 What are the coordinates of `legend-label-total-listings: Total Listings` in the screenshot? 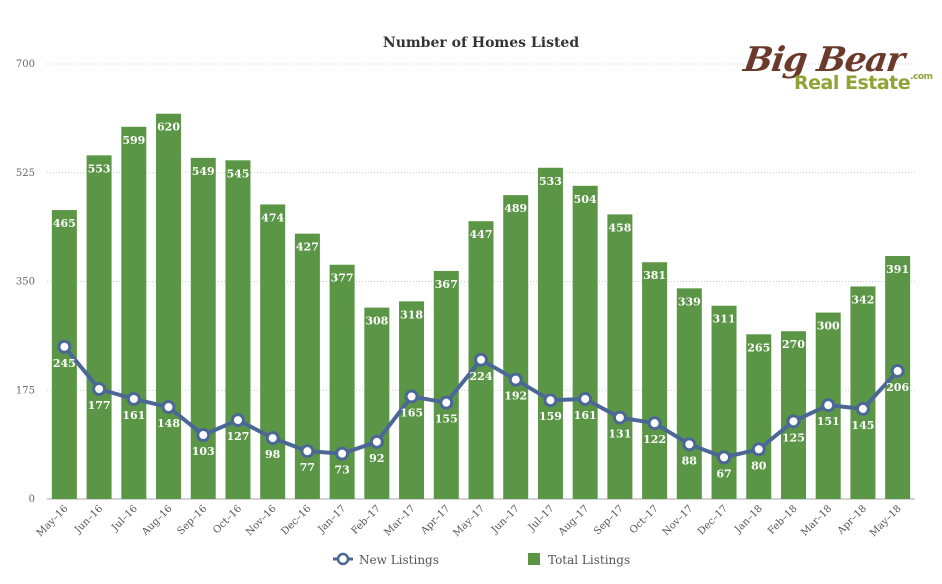 It's located at (589, 560).